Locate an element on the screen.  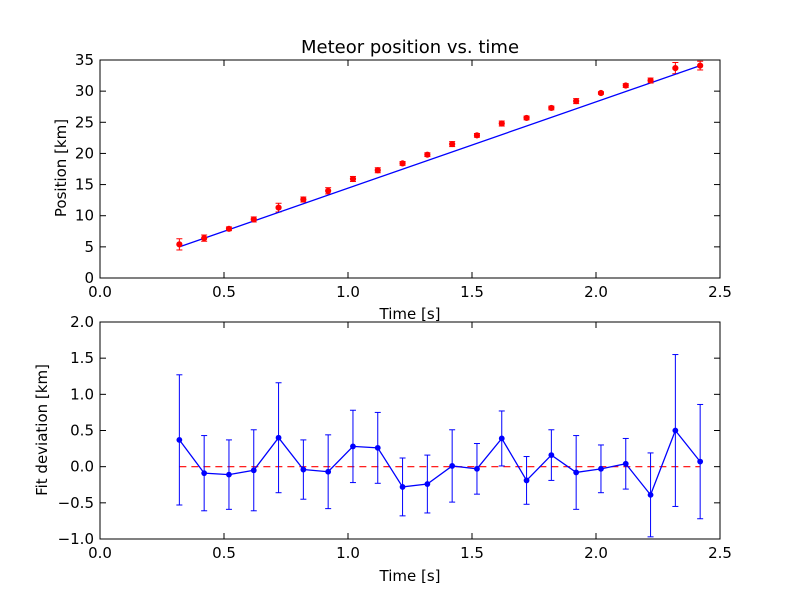
position-y-tick-label: 25 is located at coordinates (84, 122).